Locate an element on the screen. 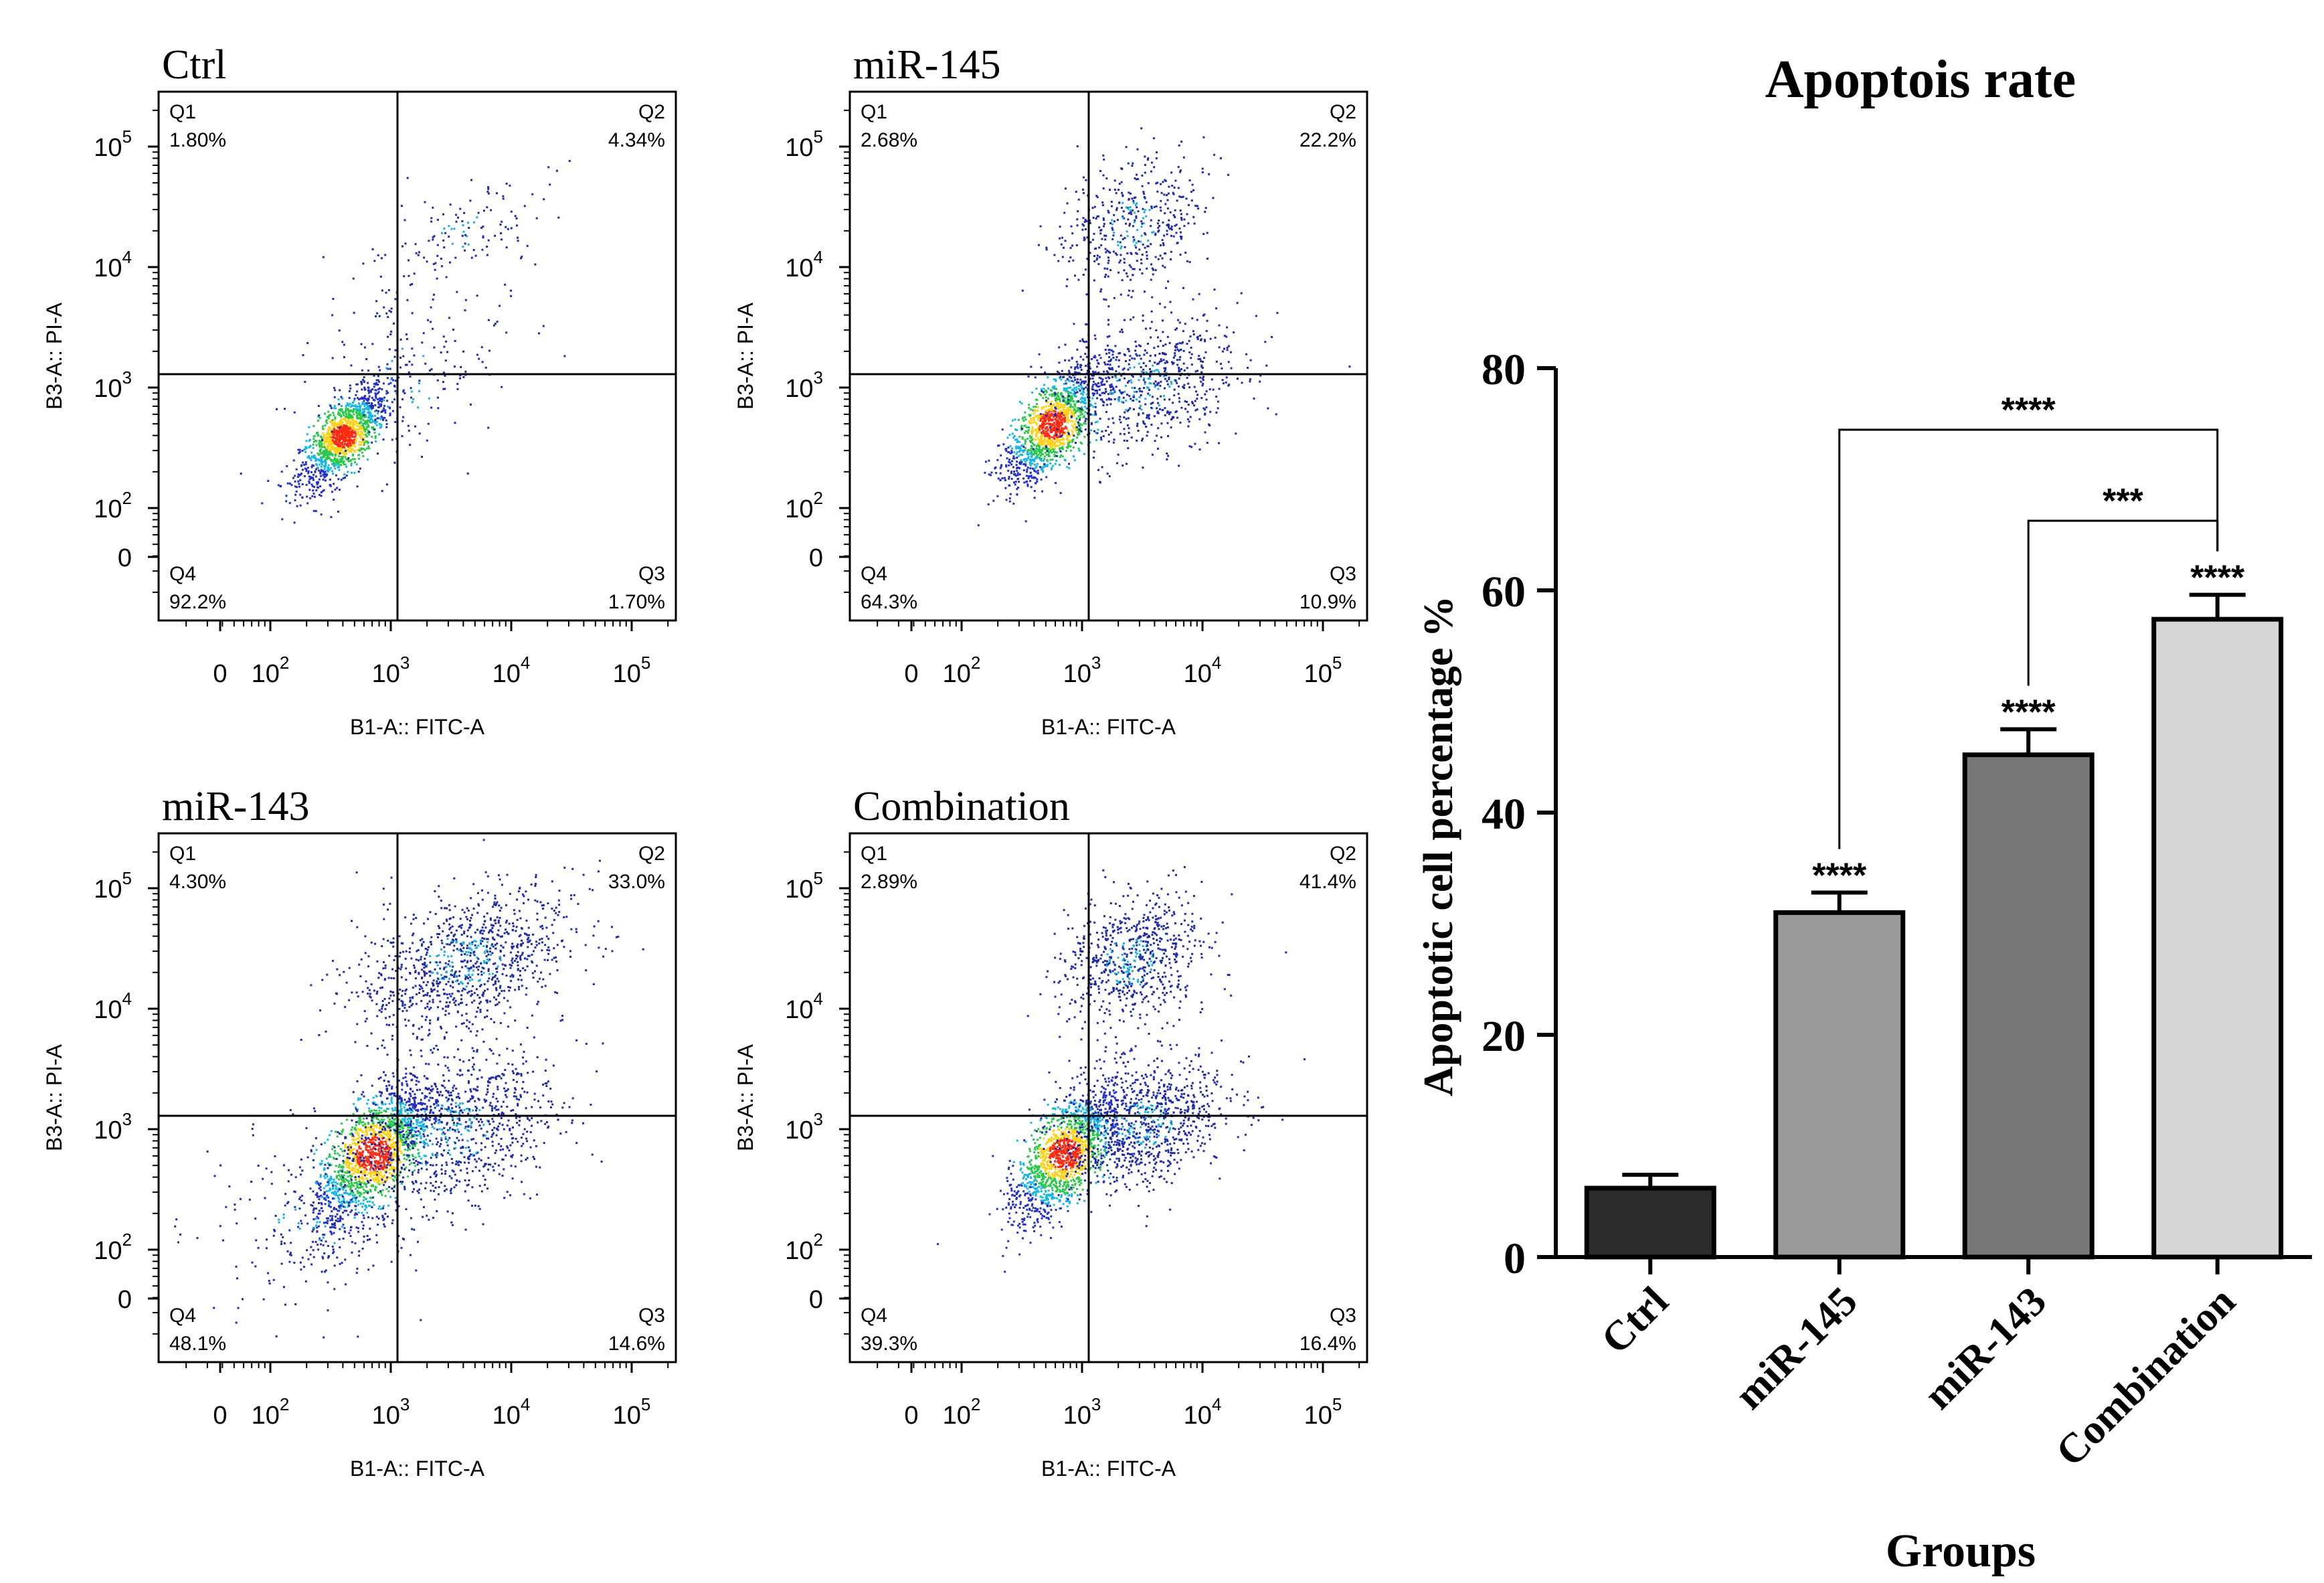 Image resolution: width=2324 pixels, height=1583 pixels. quadrant-q1: Q11.80% is located at coordinates (197, 126).